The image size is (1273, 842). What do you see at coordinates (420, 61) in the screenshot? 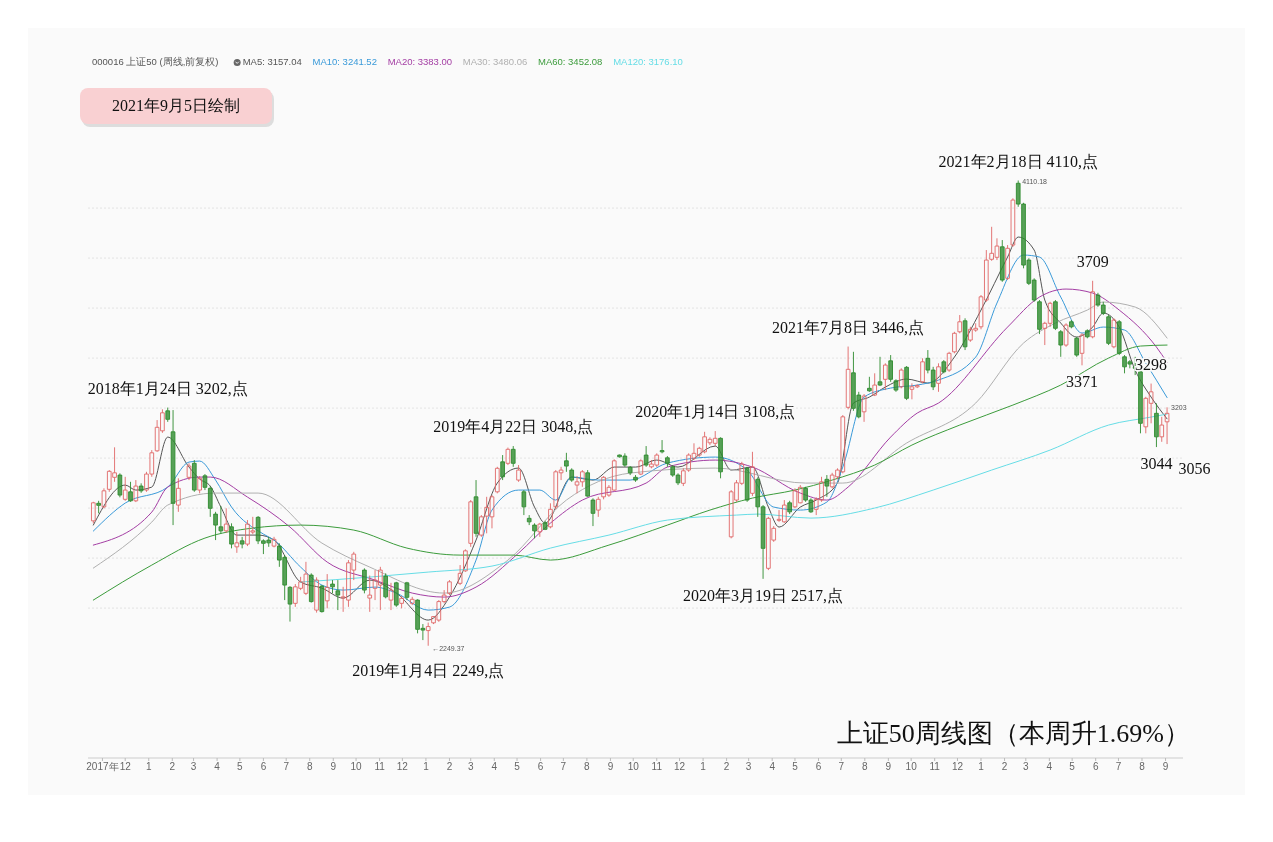
I see `text: MA20: 3383.00` at bounding box center [420, 61].